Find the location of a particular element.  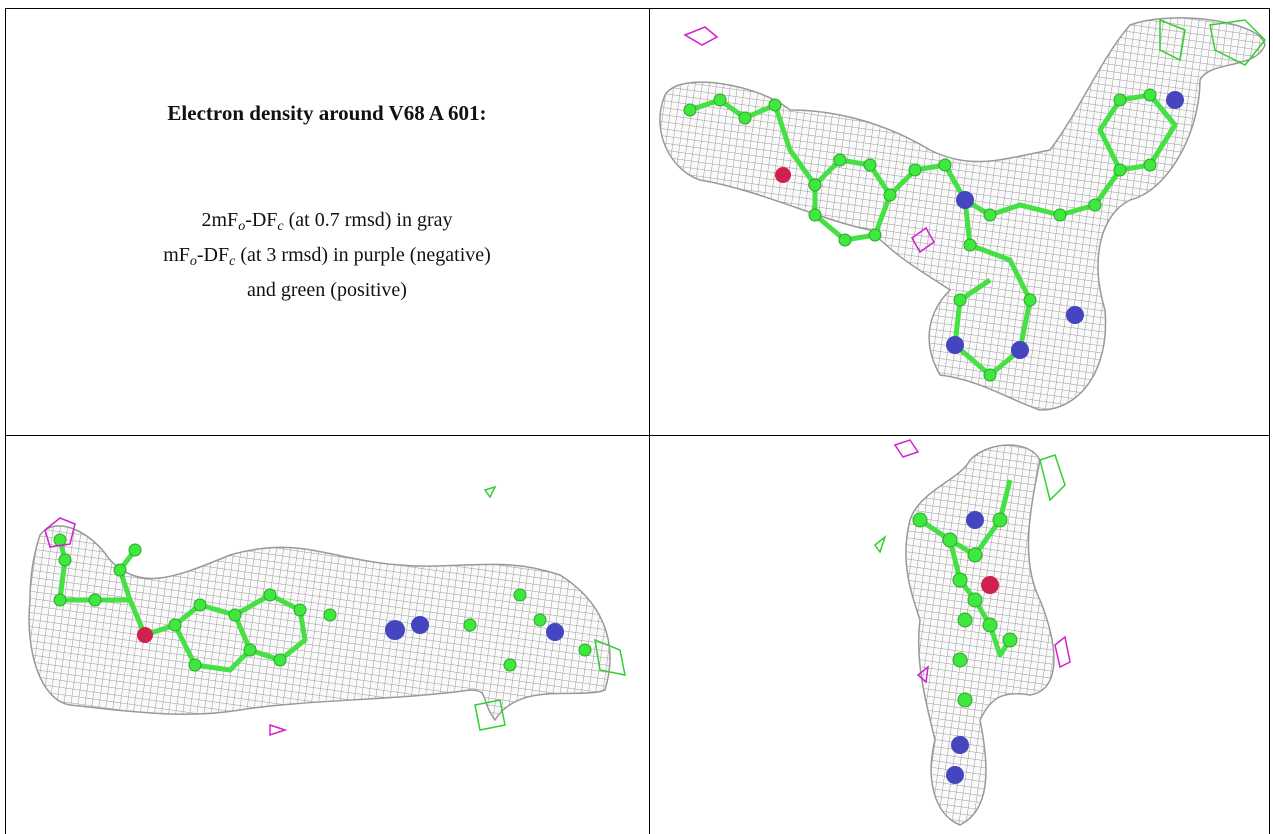

caption-line: and green (positive) is located at coordinates (327, 290).